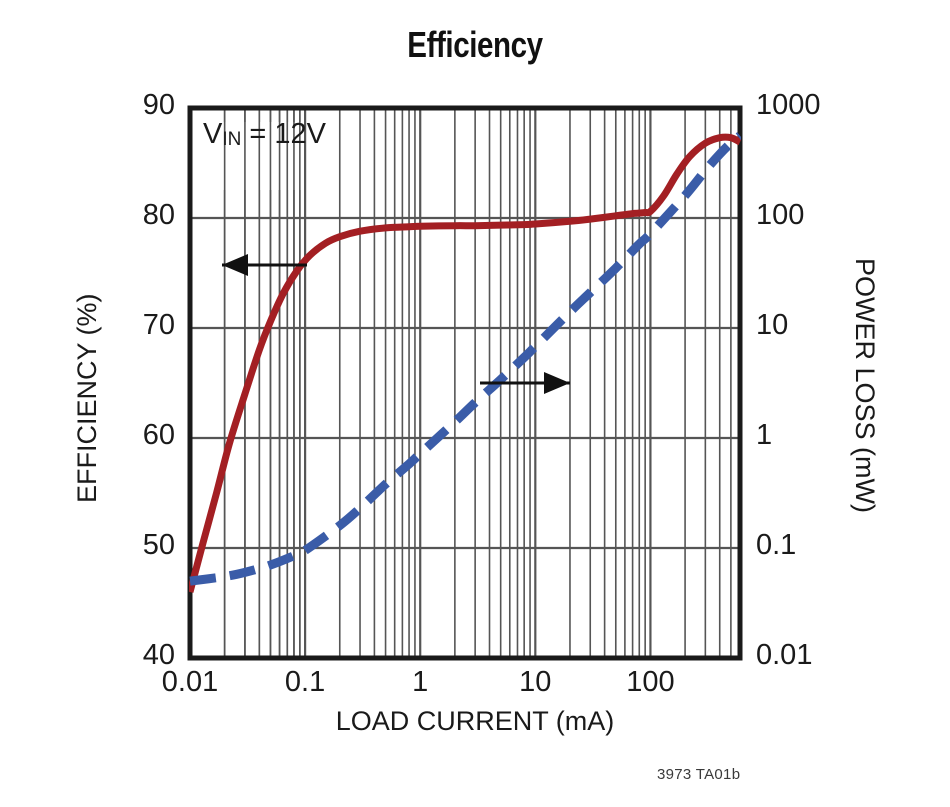  What do you see at coordinates (780, 215) in the screenshot?
I see `y-axis-right-tick: 100` at bounding box center [780, 215].